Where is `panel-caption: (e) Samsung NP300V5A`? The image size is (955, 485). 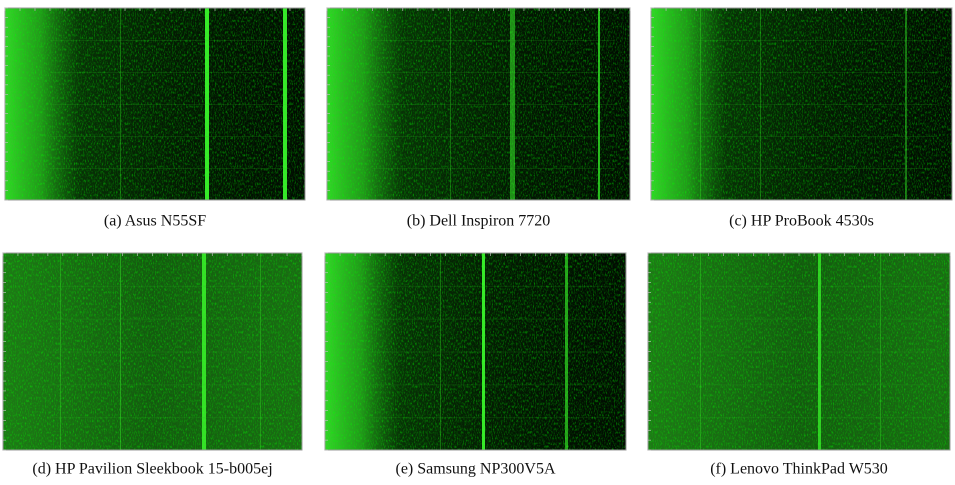 panel-caption: (e) Samsung NP300V5A is located at coordinates (476, 469).